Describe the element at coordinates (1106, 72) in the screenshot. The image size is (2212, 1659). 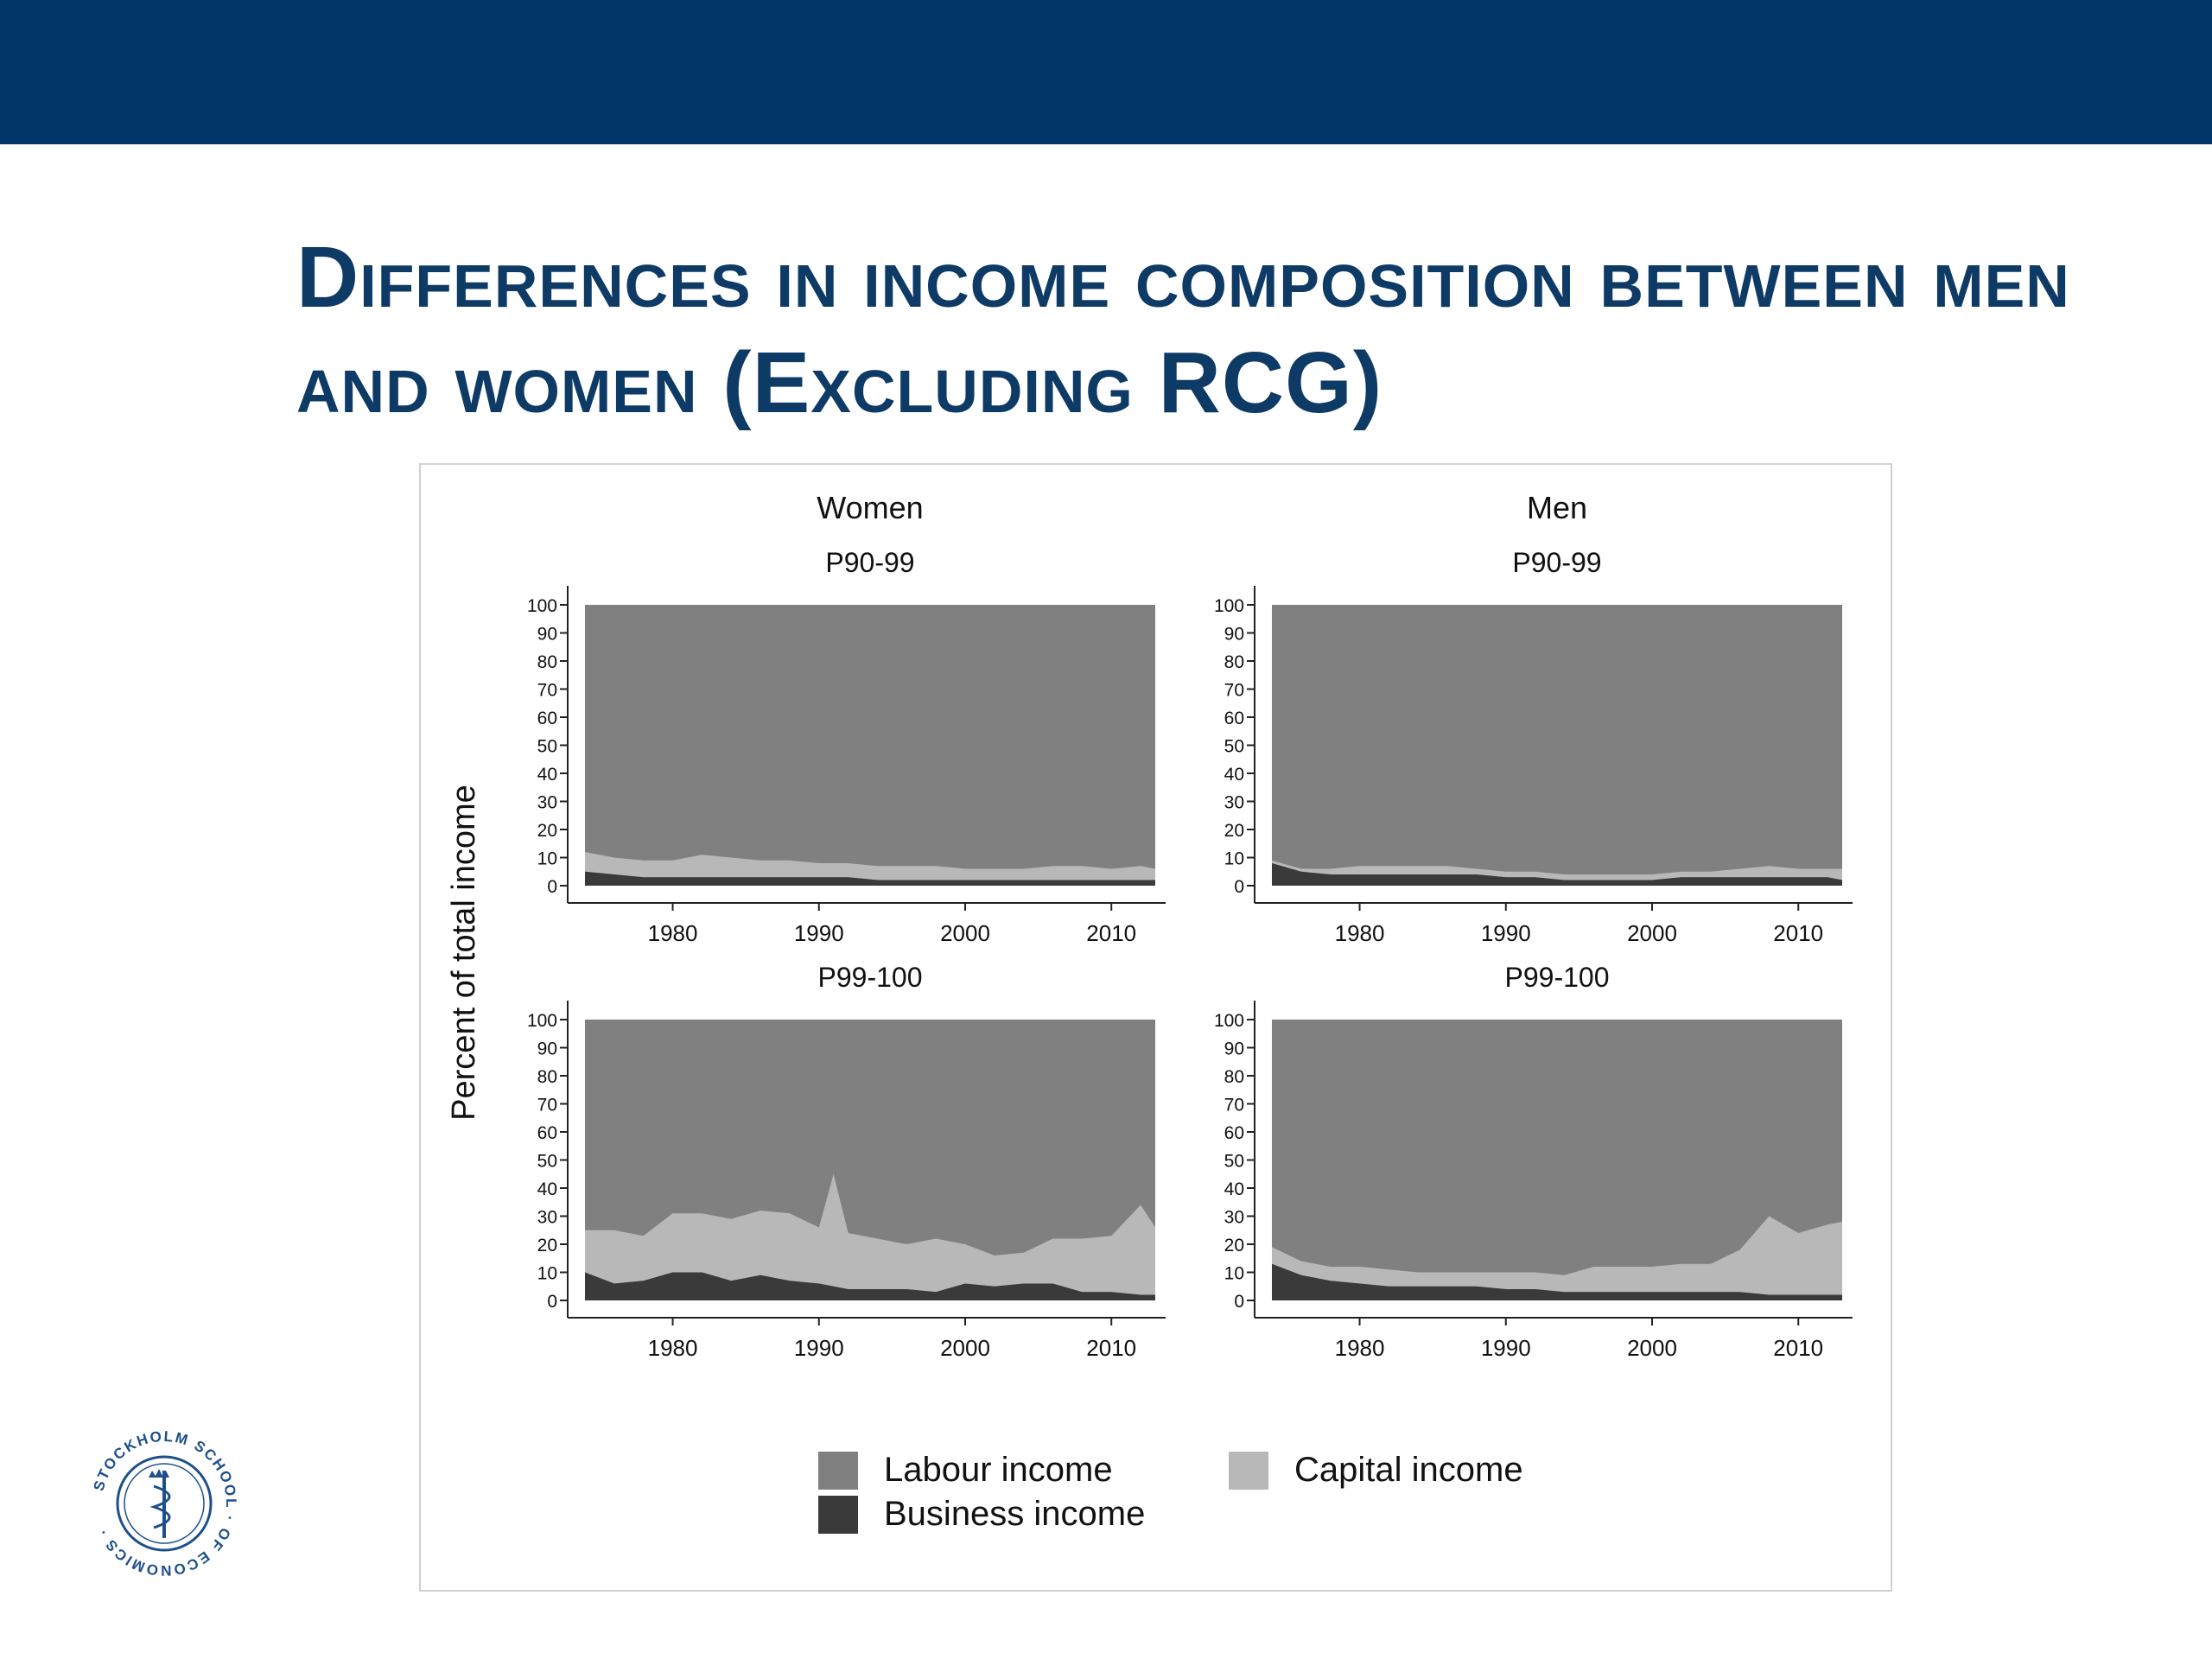
I see `header-band` at that location.